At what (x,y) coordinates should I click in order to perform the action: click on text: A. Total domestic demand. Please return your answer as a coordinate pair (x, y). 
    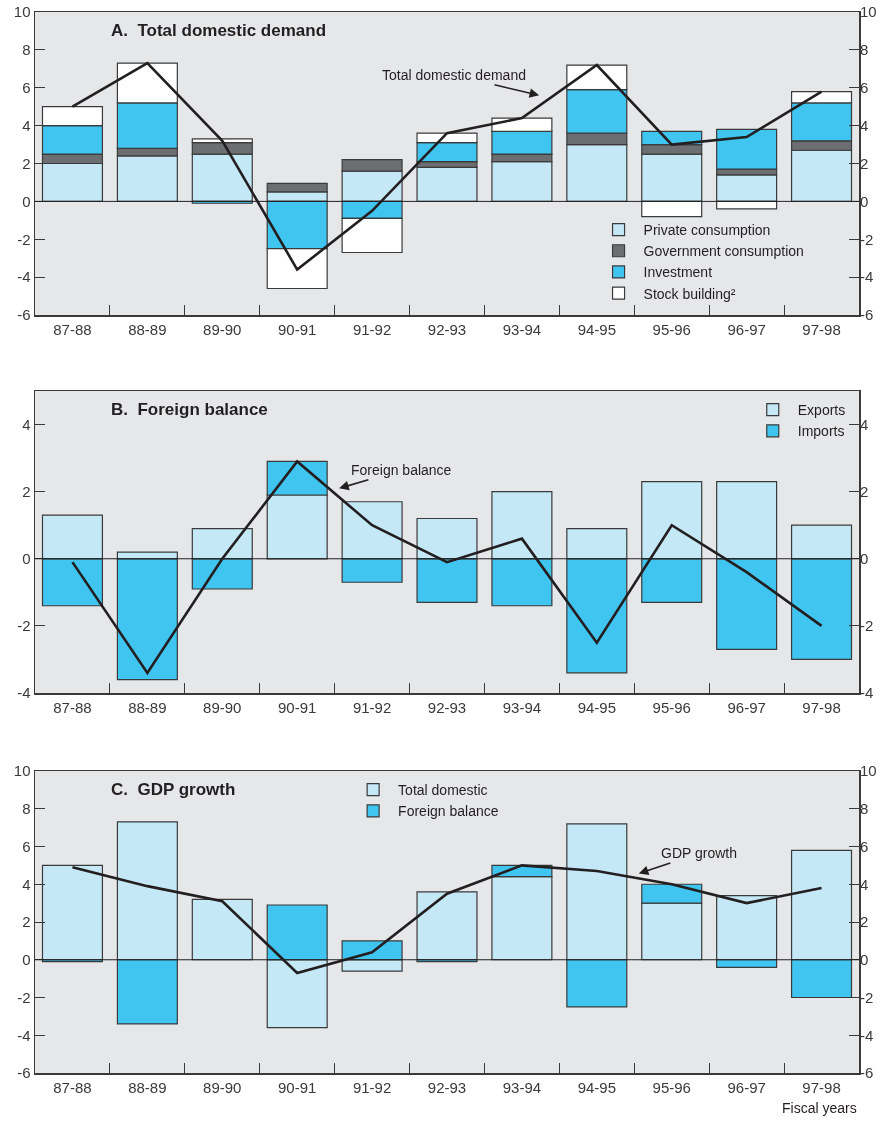
    Looking at the image, I should click on (219, 30).